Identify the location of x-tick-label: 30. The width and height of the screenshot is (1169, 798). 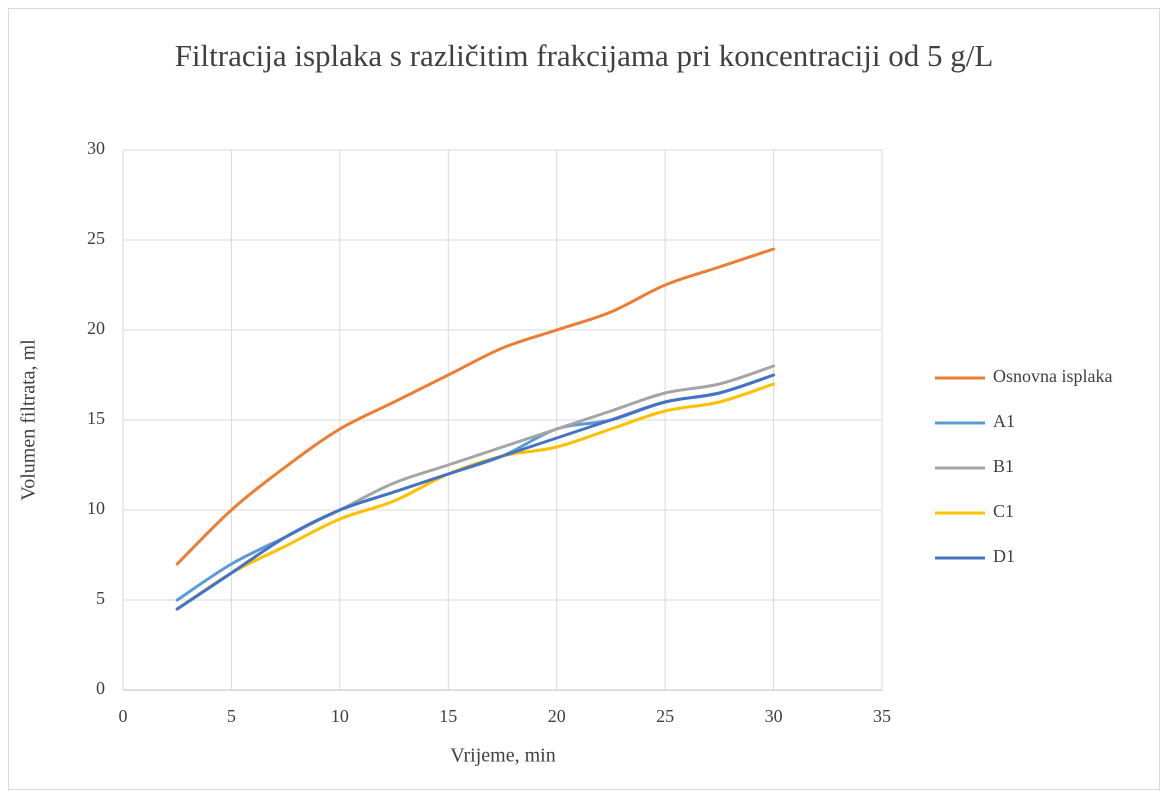
(774, 716).